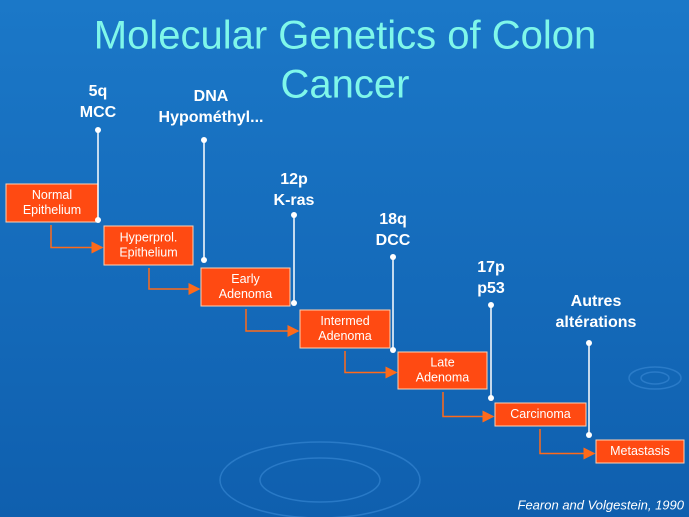 Image resolution: width=689 pixels, height=517 pixels. What do you see at coordinates (596, 301) in the screenshot?
I see `marker-label: Autres` at bounding box center [596, 301].